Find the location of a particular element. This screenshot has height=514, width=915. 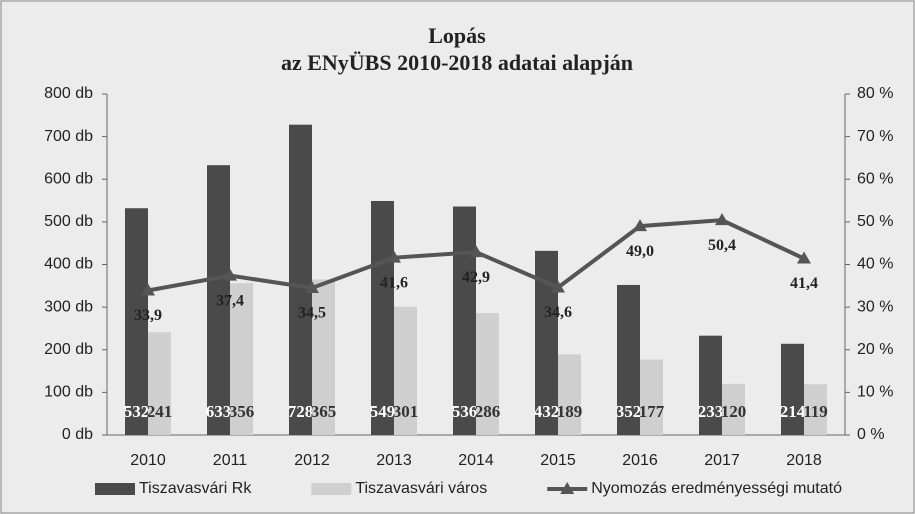

x-tick-label: 2011 is located at coordinates (230, 460).